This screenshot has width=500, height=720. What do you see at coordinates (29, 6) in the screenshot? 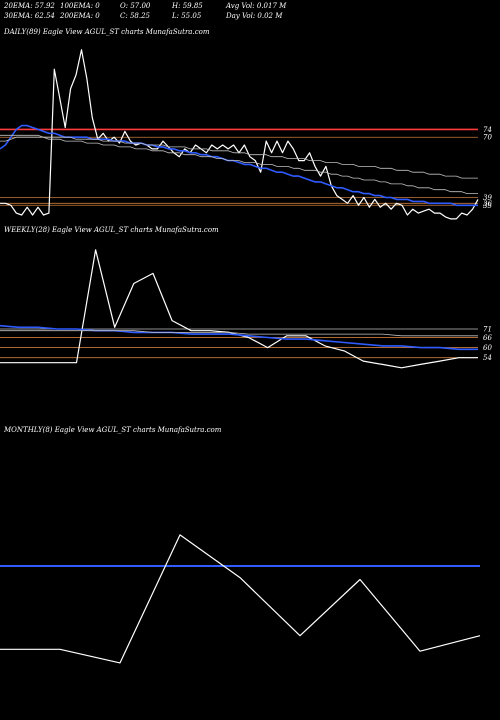
I see `ema20-value: 20EMA: 57.92` at bounding box center [29, 6].